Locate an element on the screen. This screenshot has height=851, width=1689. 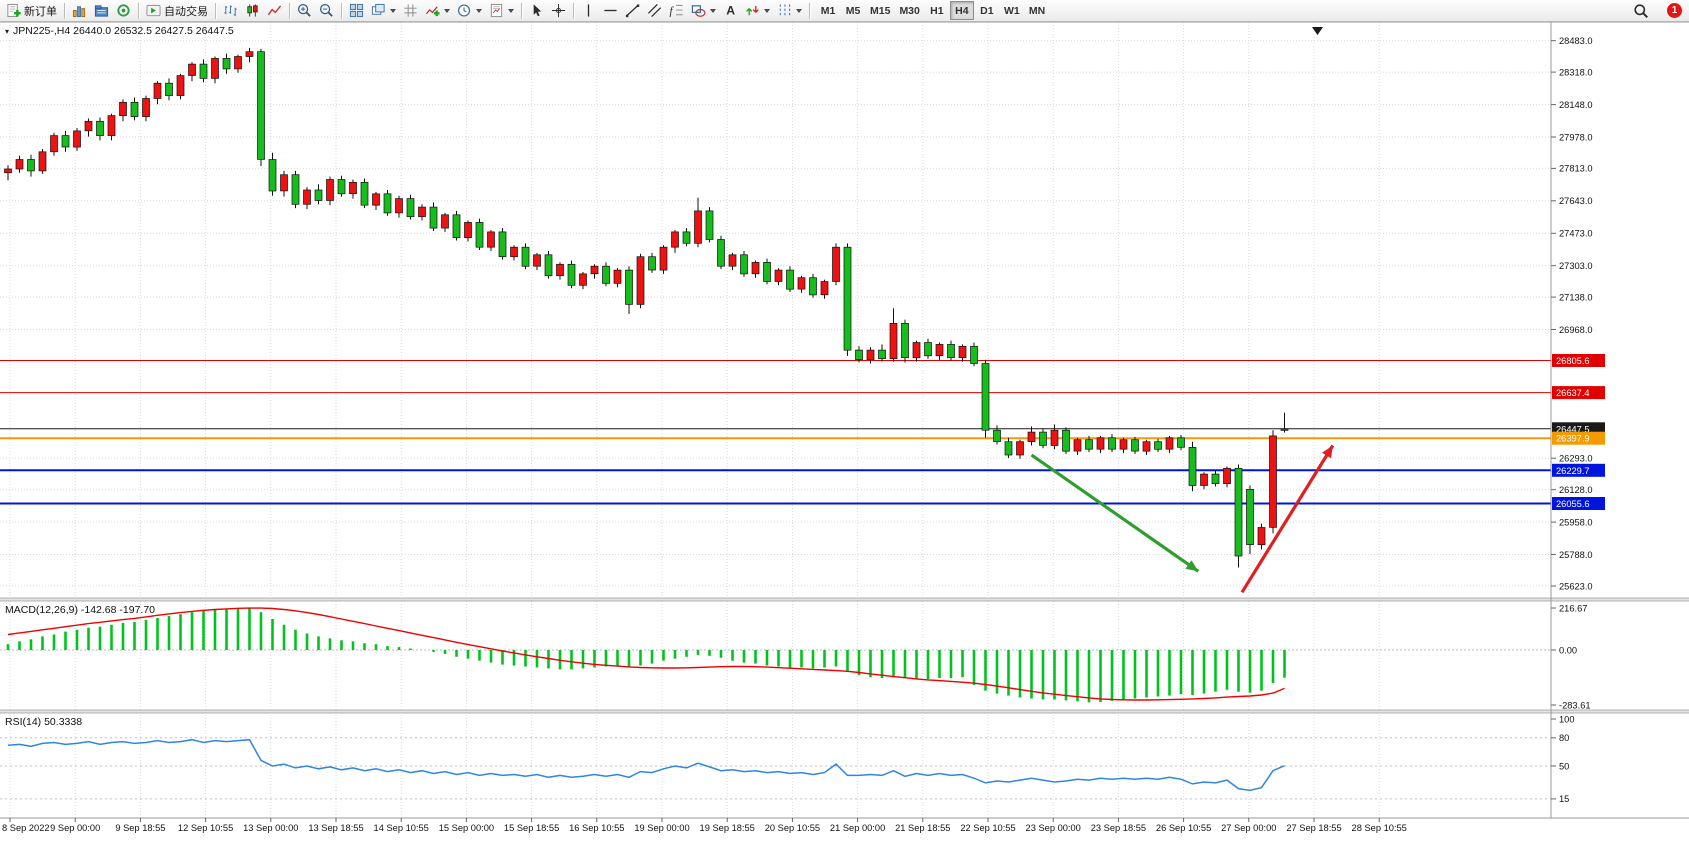
channel-button is located at coordinates (654, 10).